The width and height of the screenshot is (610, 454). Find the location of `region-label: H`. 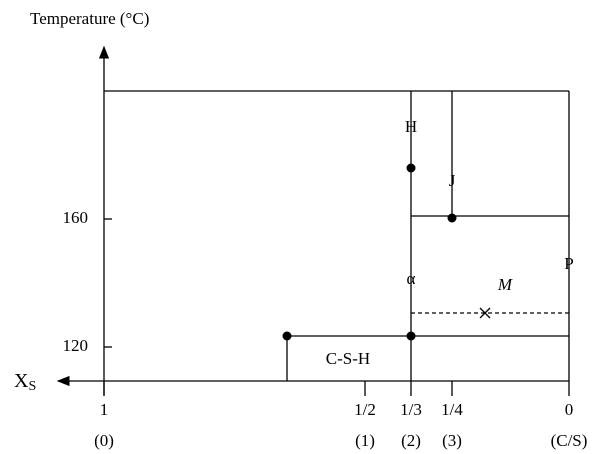

region-label: H is located at coordinates (411, 126).